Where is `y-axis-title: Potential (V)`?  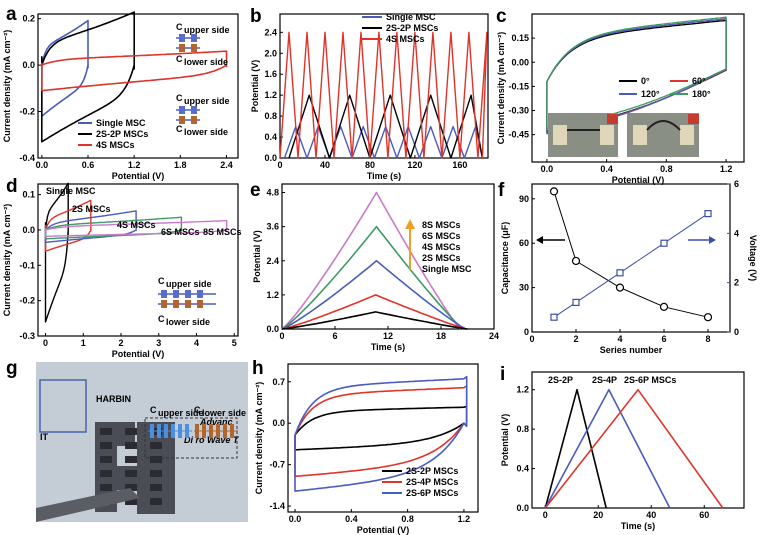 y-axis-title: Potential (V) is located at coordinates (255, 86).